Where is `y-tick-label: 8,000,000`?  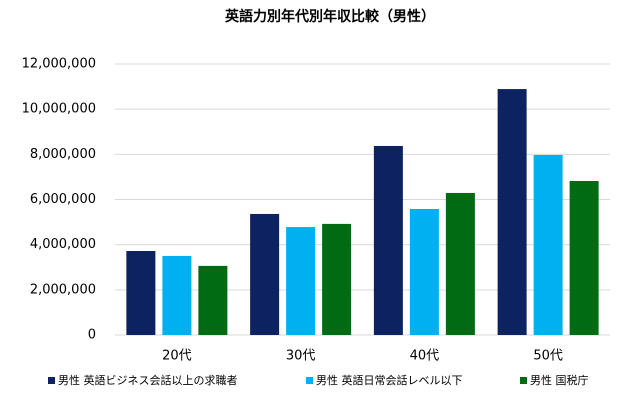 y-tick-label: 8,000,000 is located at coordinates (63, 154).